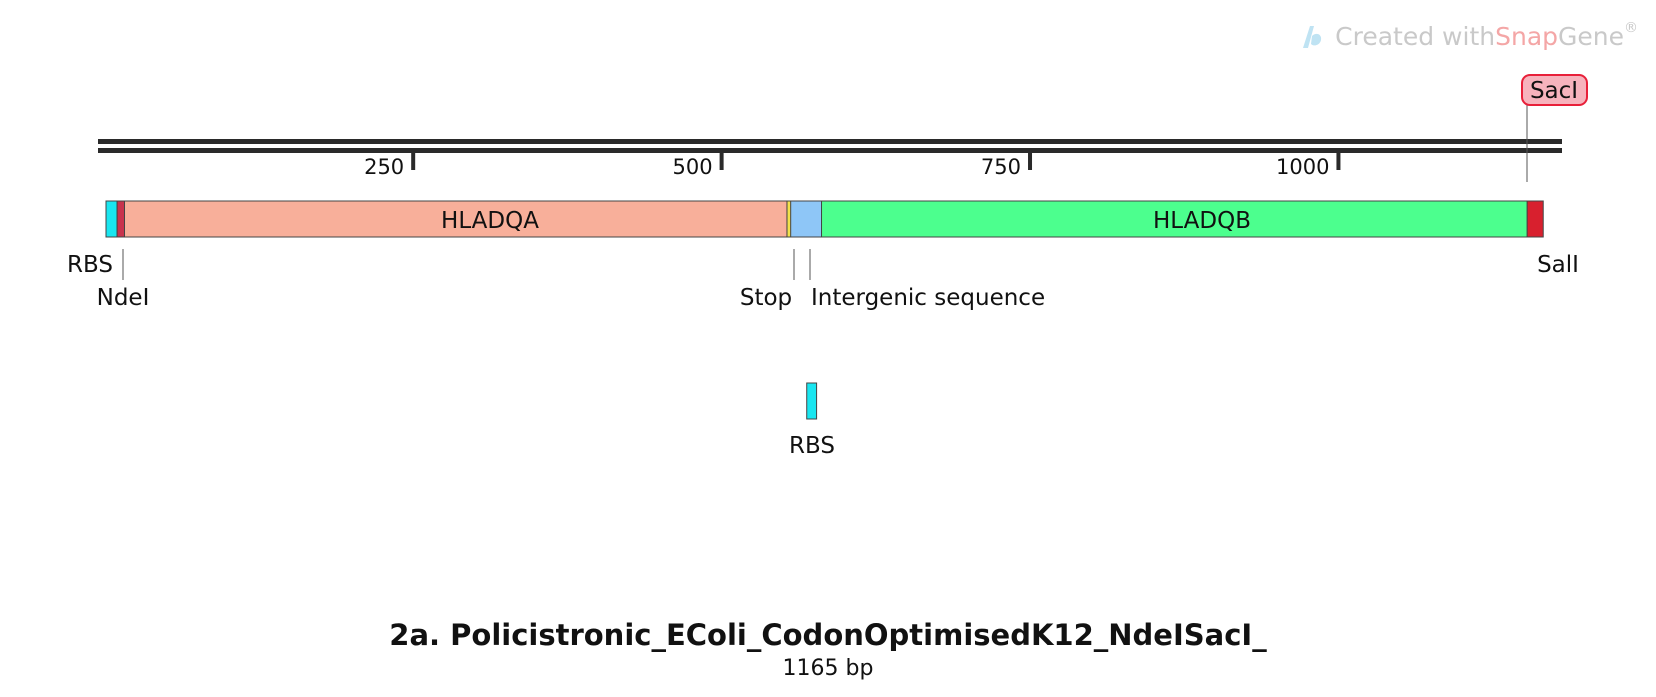 Image resolution: width=1656 pixels, height=697 pixels. I want to click on feature-track-lower, so click(812, 401).